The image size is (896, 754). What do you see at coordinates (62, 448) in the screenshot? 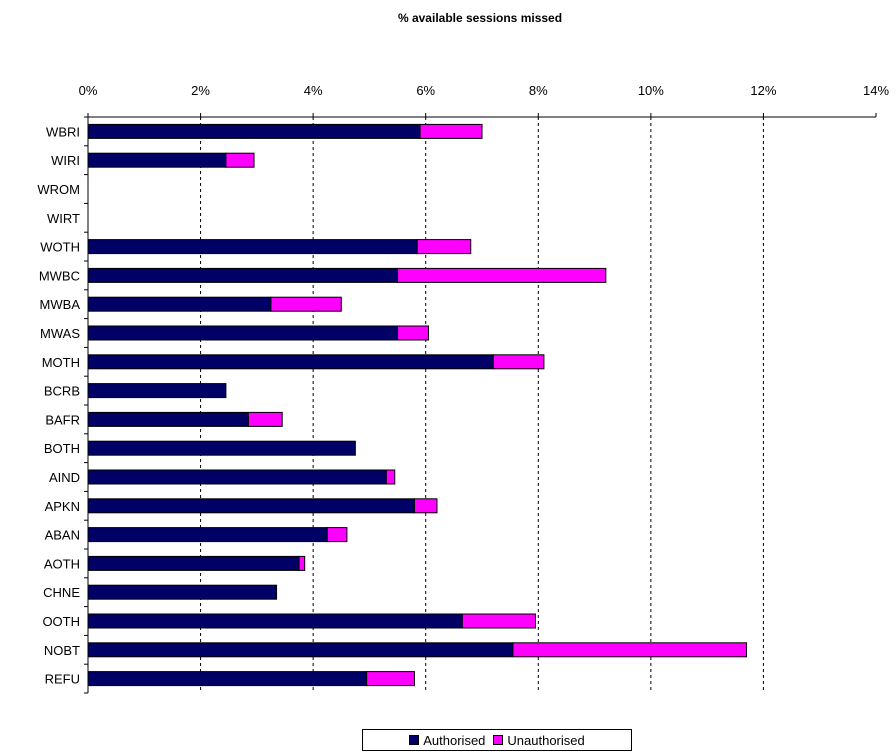
I see `category-label: BOTH` at bounding box center [62, 448].